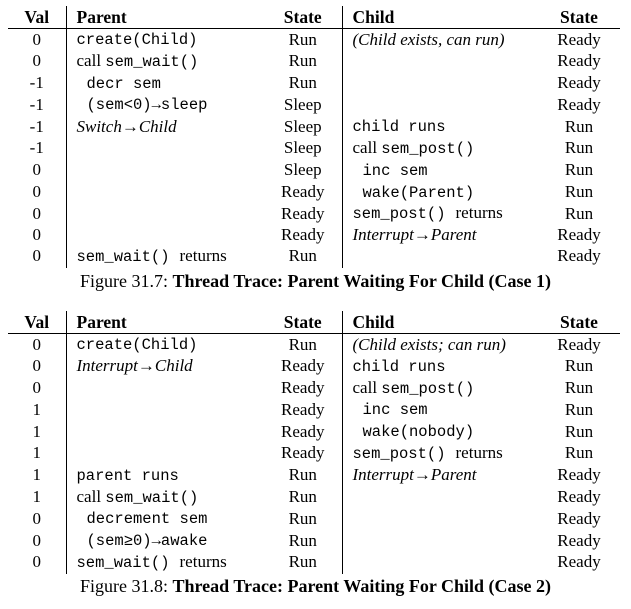  Describe the element at coordinates (418, 432) in the screenshot. I see `cell-text: wake(nobody)` at that location.